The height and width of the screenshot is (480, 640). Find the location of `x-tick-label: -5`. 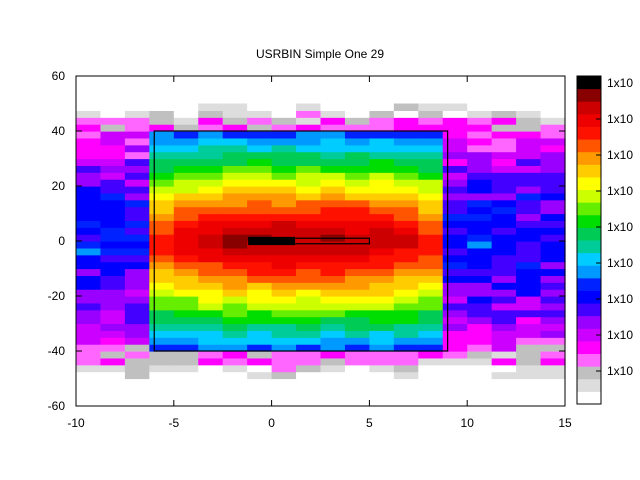

x-tick-label: -5 is located at coordinates (173, 423).